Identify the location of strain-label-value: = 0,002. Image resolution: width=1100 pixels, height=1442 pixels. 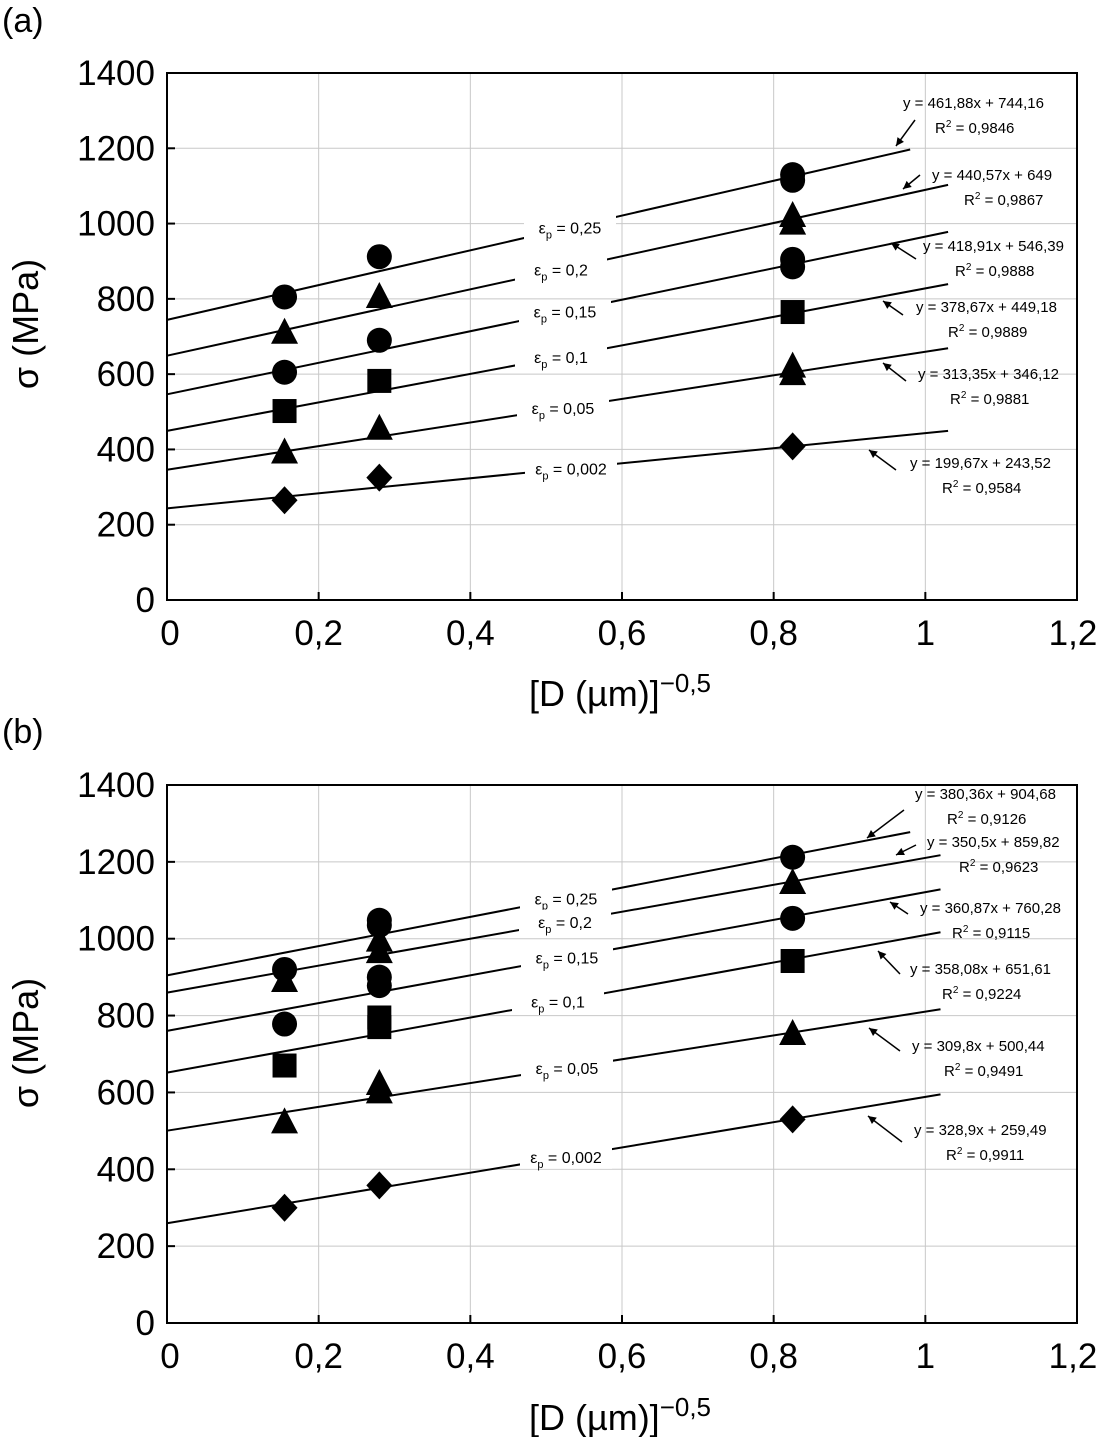
(577, 469).